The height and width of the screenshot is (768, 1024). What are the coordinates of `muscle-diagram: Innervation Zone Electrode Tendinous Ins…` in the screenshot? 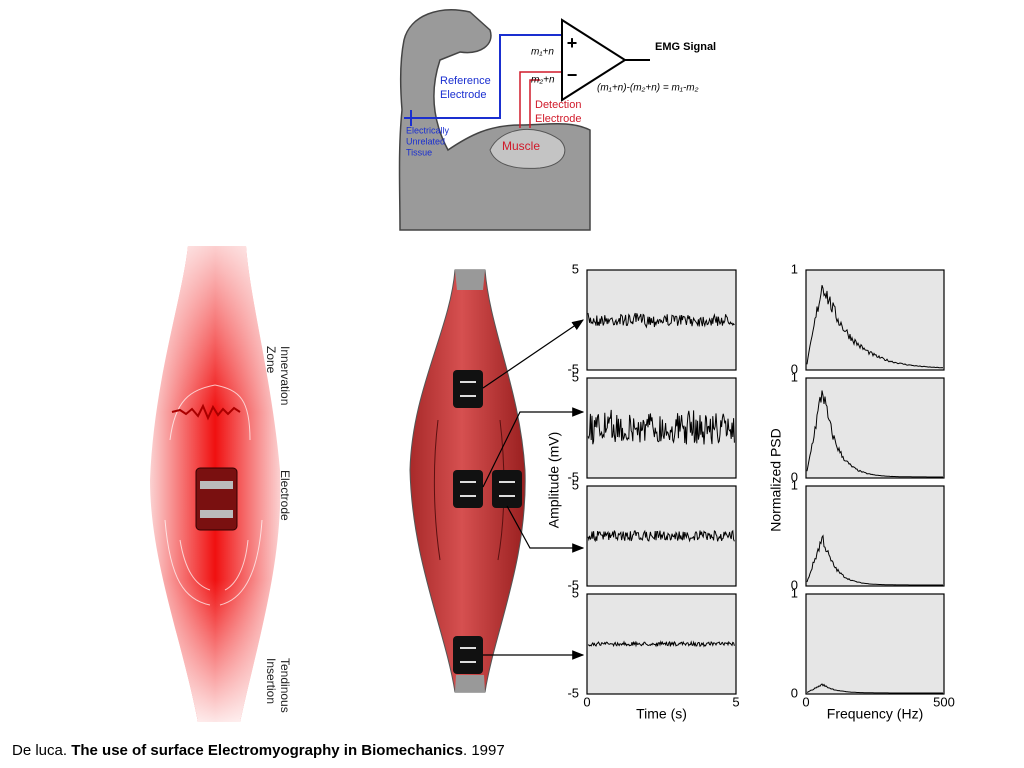 It's located at (221, 484).